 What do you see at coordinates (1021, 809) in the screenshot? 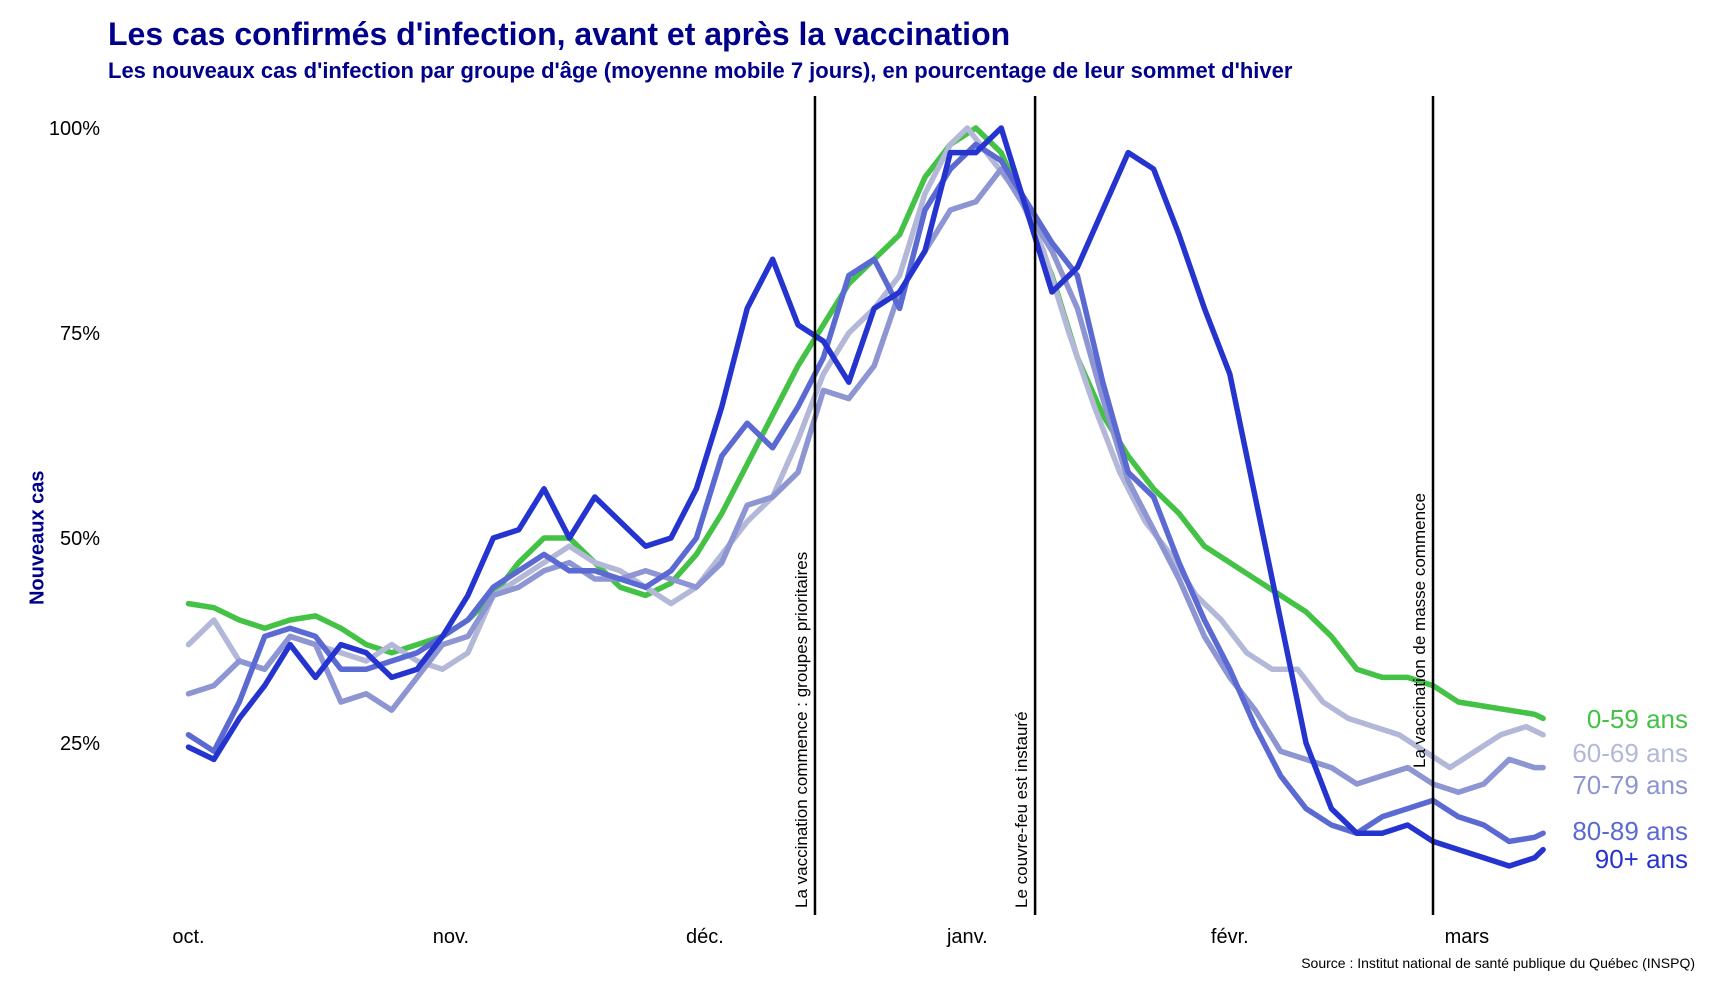
I see `event-label: Le couvre-feu est instauré` at bounding box center [1021, 809].